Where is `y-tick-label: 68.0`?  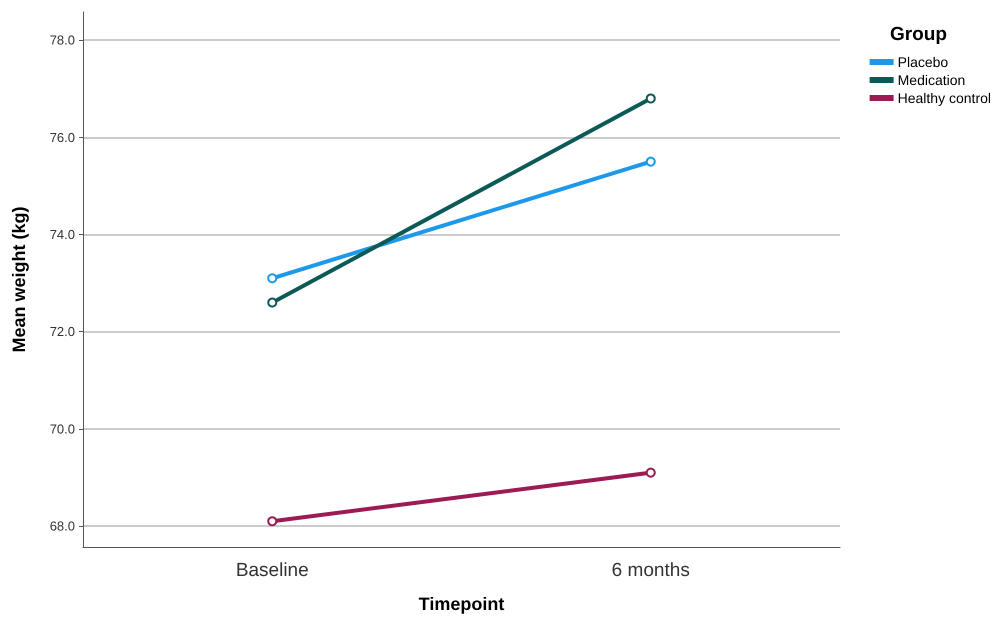 y-tick-label: 68.0 is located at coordinates (62, 526).